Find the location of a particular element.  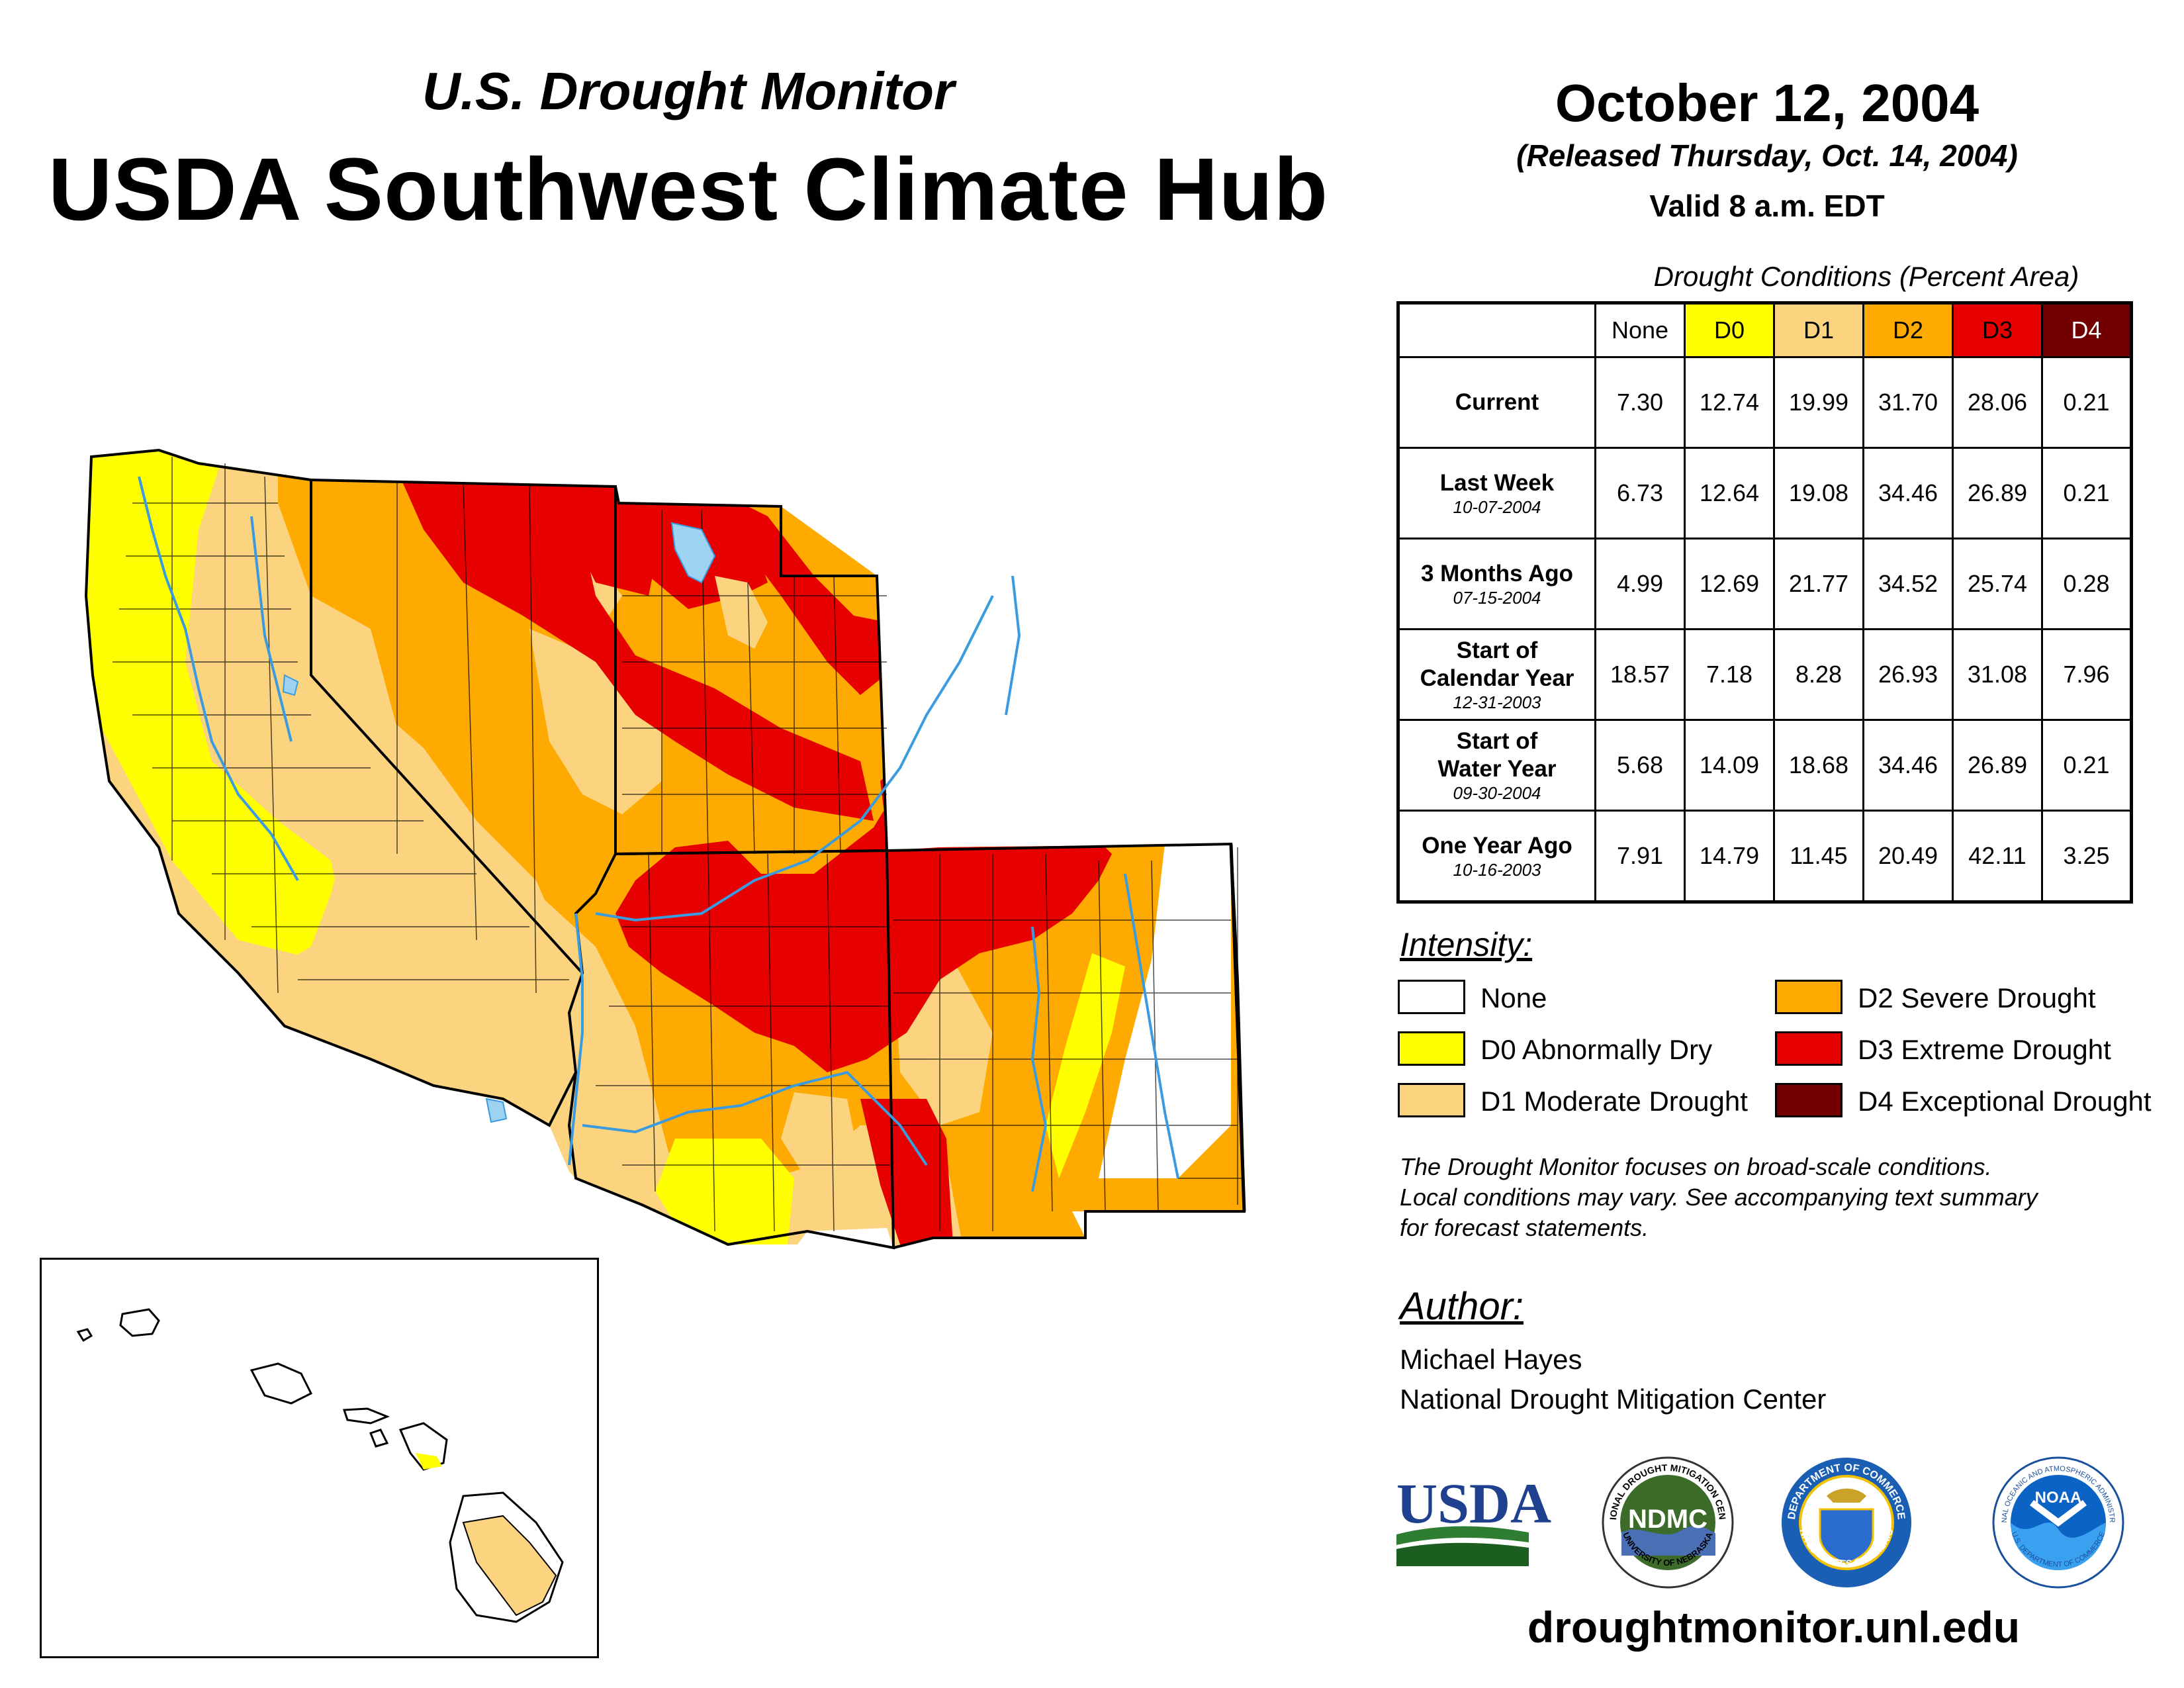

table-cell: 6.73 is located at coordinates (1640, 493).